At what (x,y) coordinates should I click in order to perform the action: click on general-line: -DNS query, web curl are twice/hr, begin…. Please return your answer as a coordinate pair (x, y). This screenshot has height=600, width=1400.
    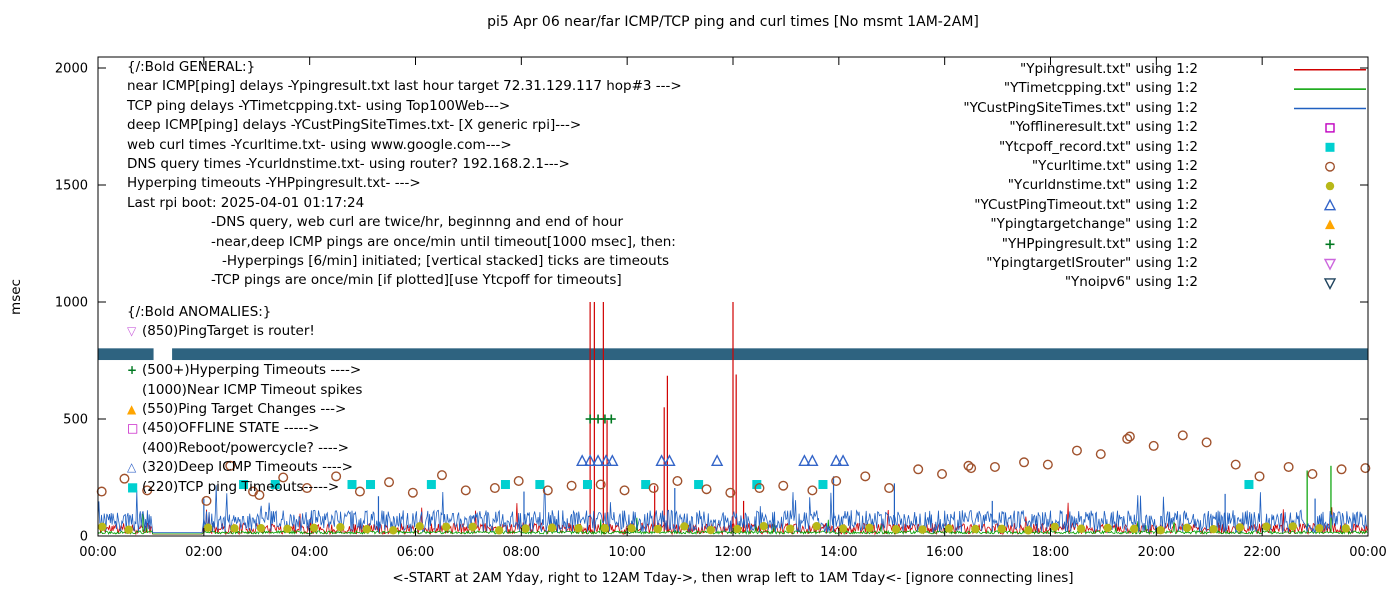
    Looking at the image, I should click on (417, 222).